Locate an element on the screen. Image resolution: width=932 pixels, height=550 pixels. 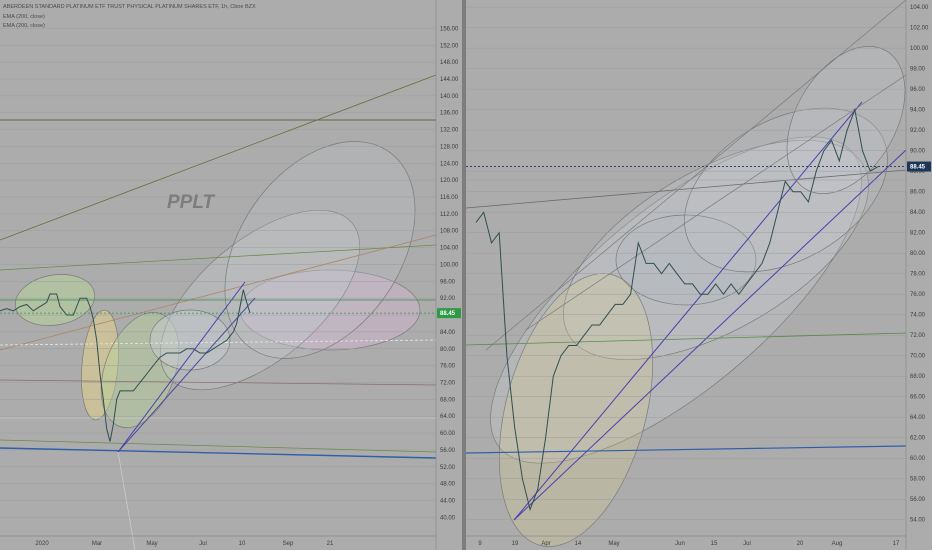
y-tick-label: 58.00 is located at coordinates (918, 480).